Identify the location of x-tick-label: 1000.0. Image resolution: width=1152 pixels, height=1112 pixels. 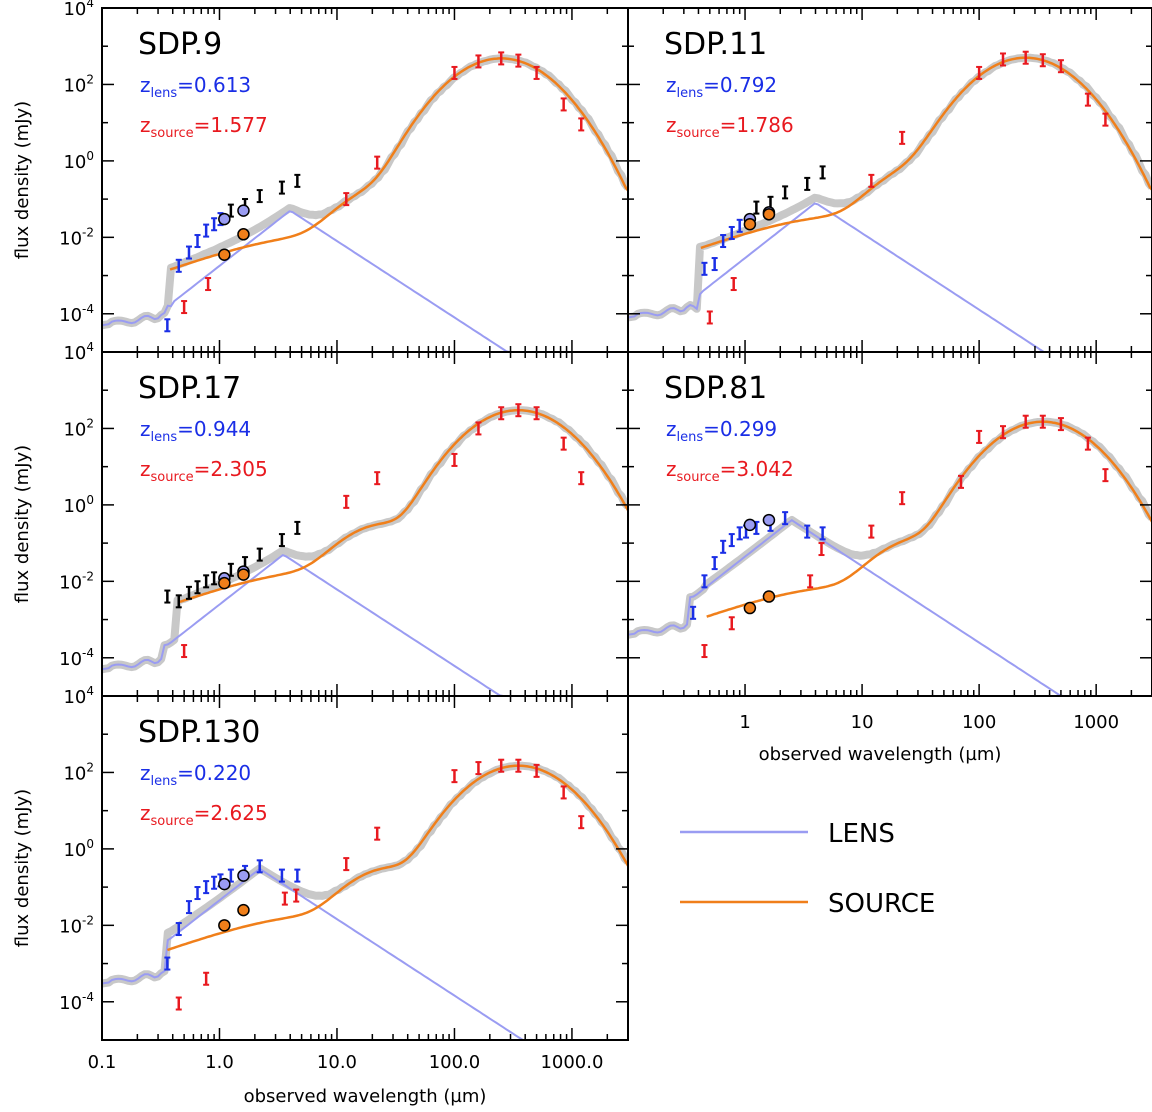
(571, 1062).